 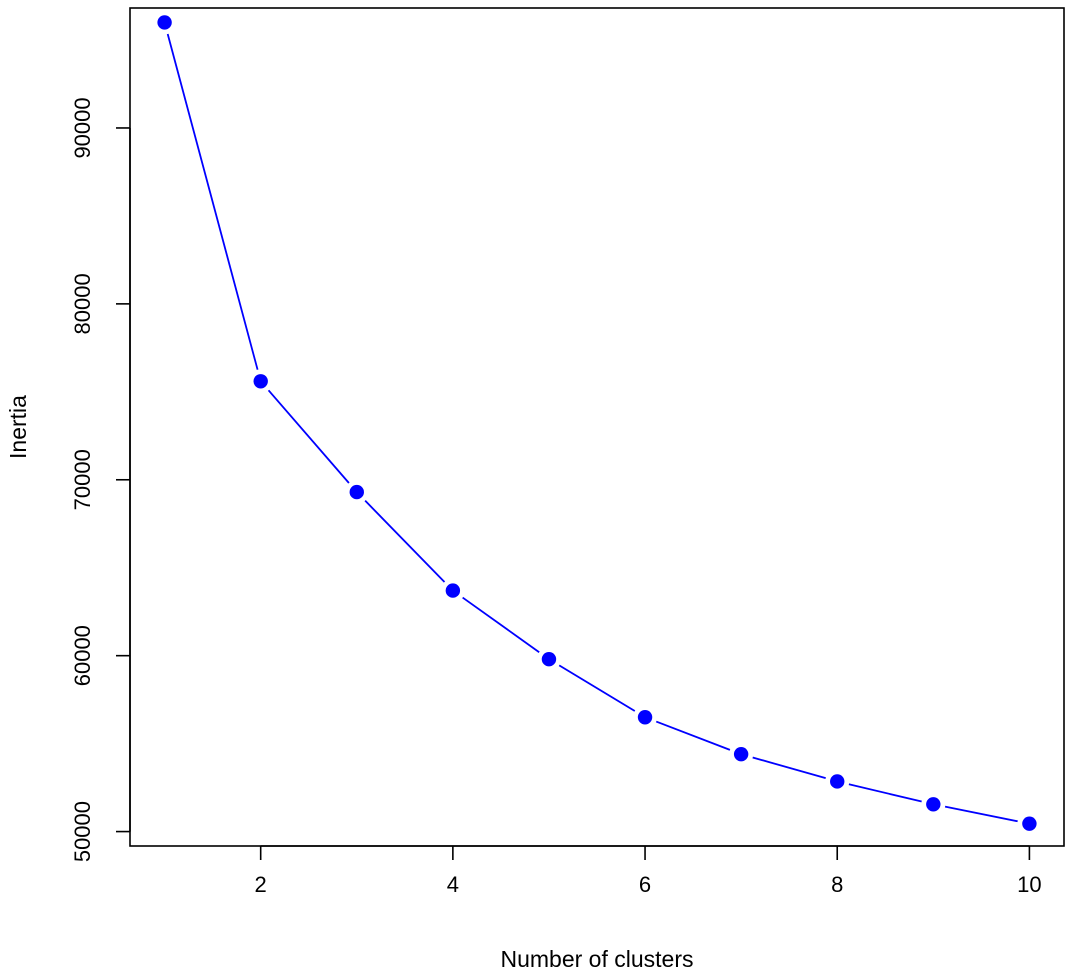 I want to click on x-axis: 2 4 6 8 10, so click(x=648, y=871).